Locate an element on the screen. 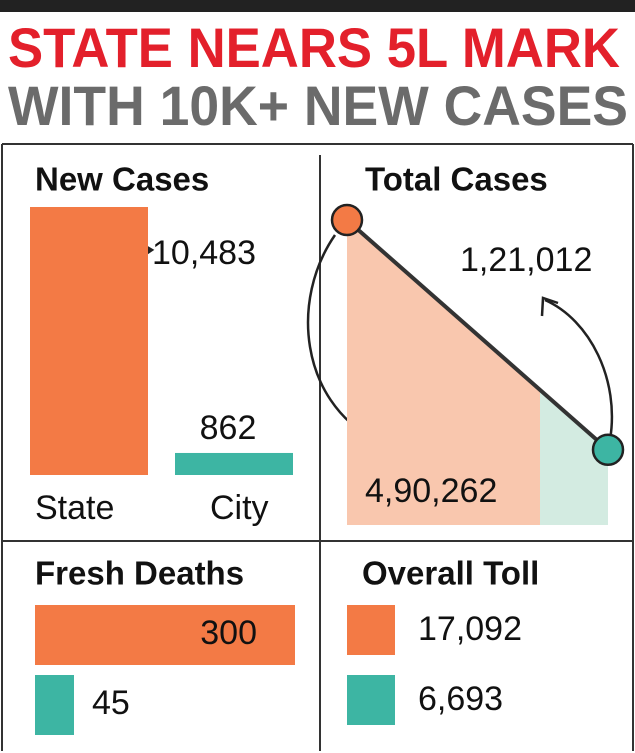 The image size is (635, 753). panel-title: New Cases is located at coordinates (122, 179).